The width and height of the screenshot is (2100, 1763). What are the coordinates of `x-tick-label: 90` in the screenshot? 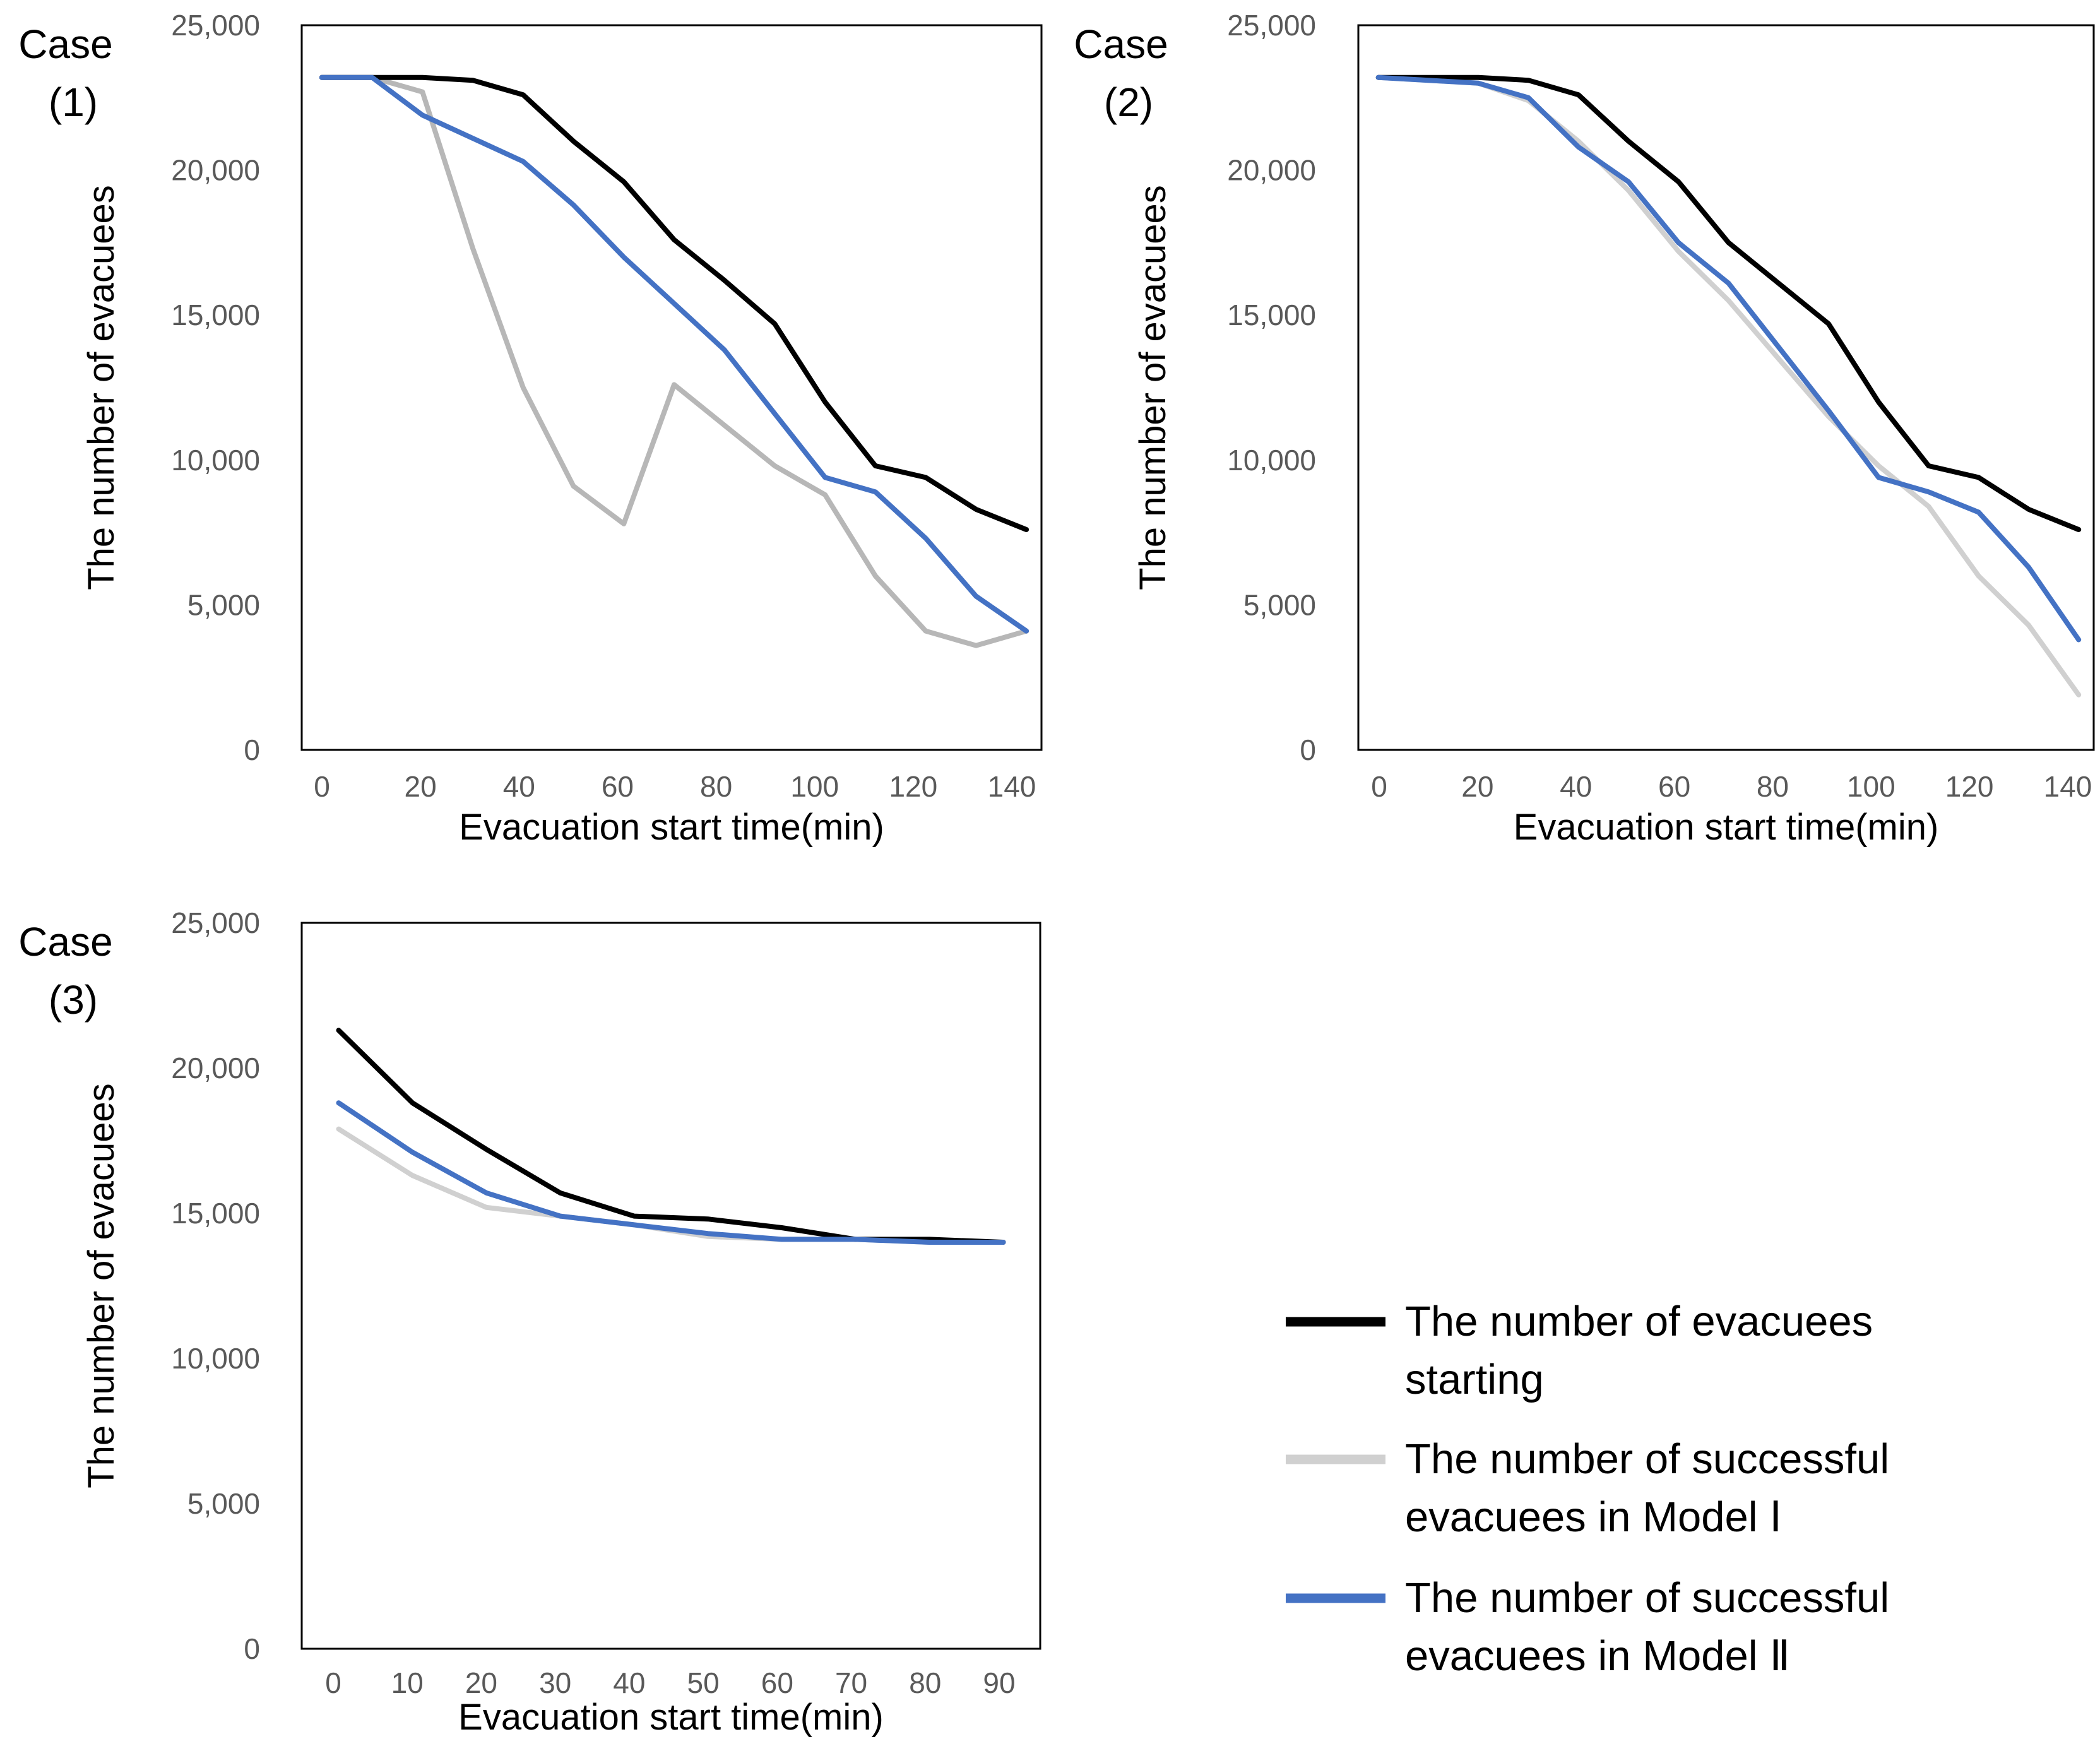 It's located at (999, 1683).